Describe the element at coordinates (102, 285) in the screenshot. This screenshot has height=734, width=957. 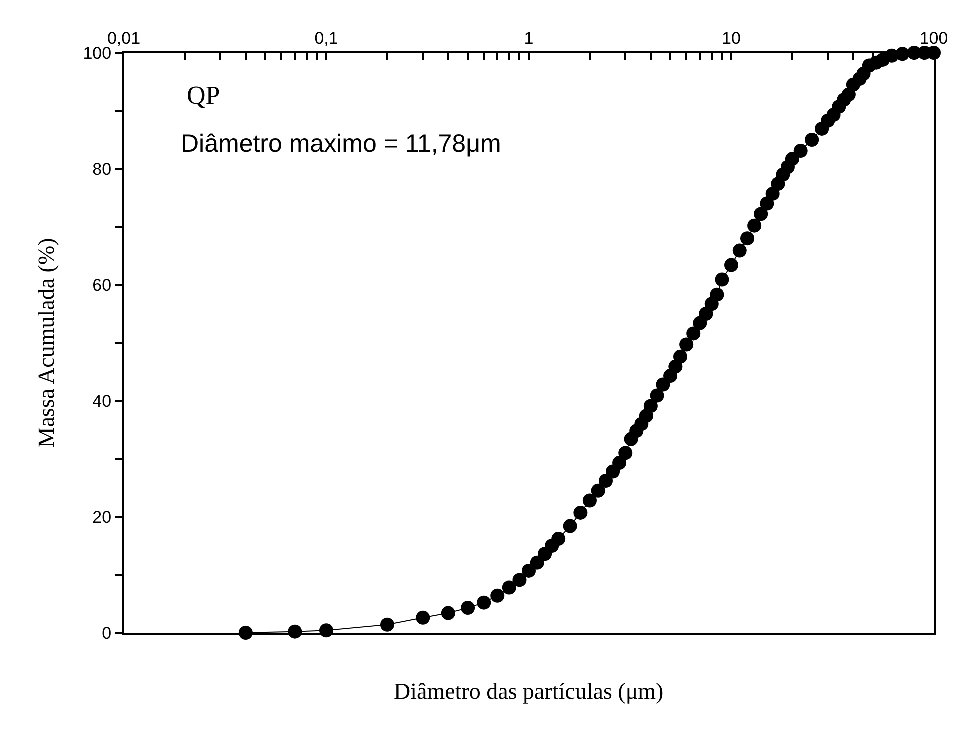
I see `y-tick-label: 60` at that location.